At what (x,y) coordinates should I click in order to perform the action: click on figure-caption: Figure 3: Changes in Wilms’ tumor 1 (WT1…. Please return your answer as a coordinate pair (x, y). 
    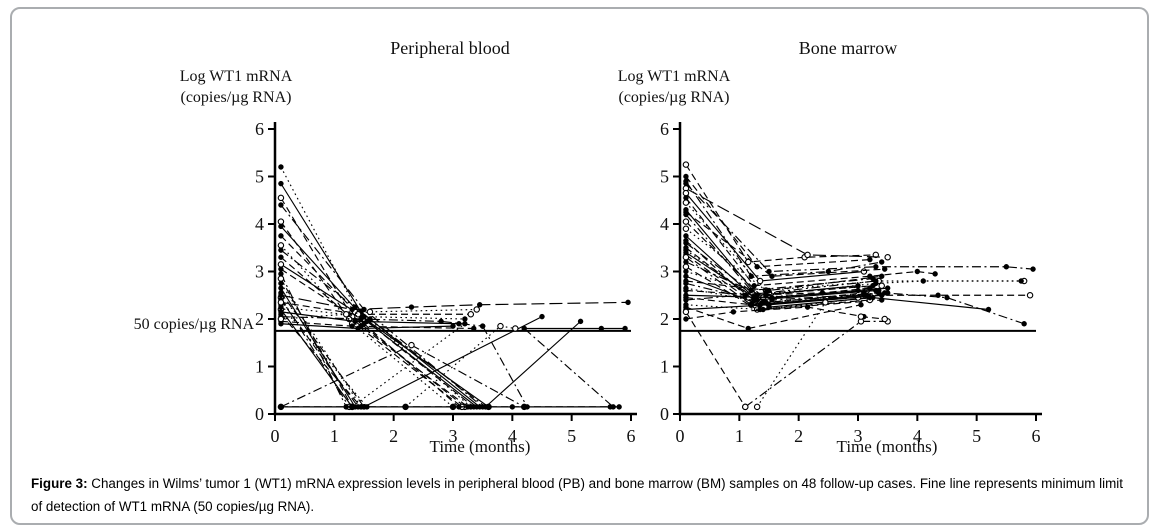
    Looking at the image, I should click on (580, 495).